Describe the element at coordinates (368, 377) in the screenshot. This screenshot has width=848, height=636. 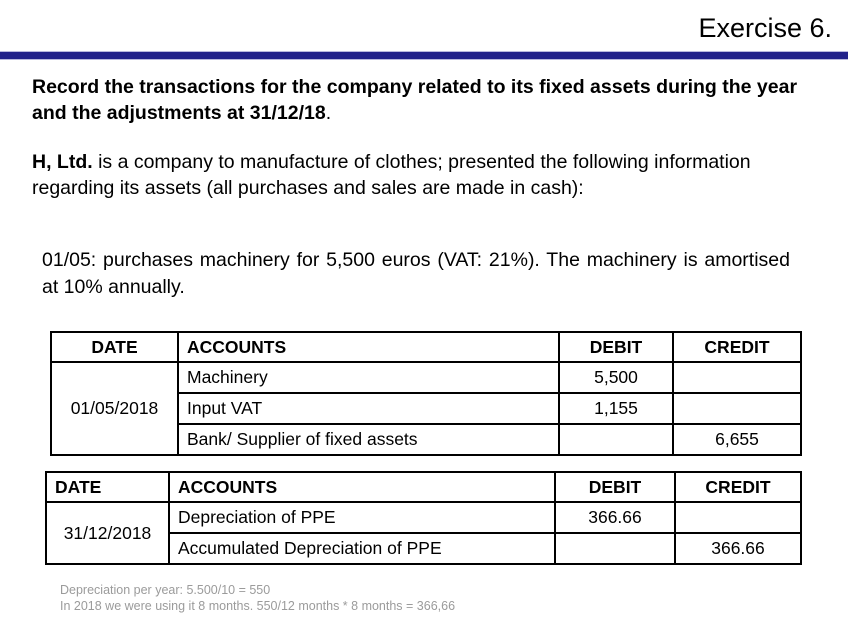
I see `account-cell: Machinery` at that location.